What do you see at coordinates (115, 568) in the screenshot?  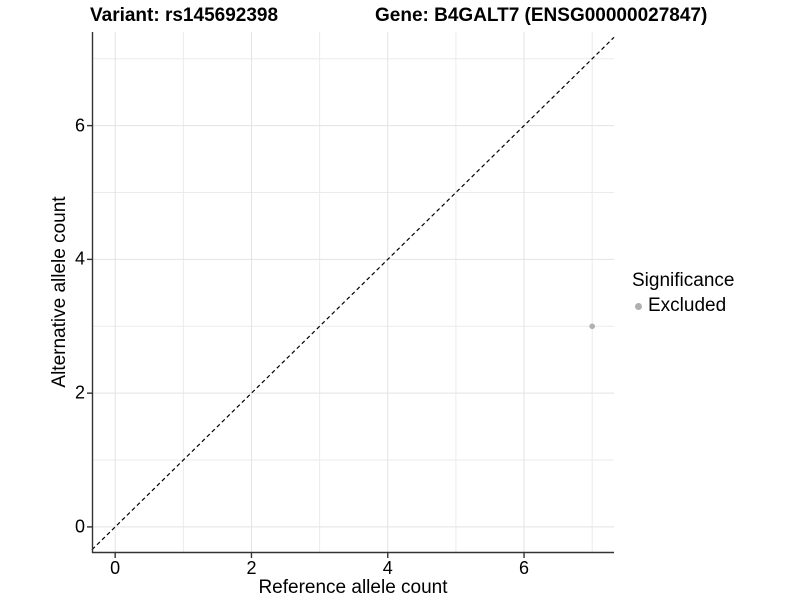 I see `x-tick-label: 0` at bounding box center [115, 568].